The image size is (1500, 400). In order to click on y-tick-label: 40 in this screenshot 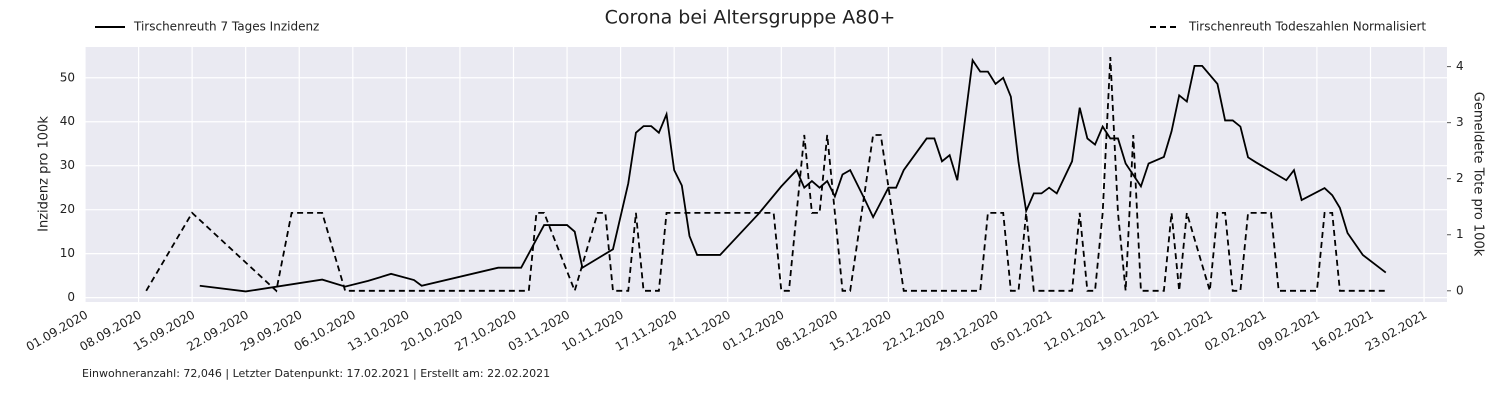, I will do `click(67, 121)`.